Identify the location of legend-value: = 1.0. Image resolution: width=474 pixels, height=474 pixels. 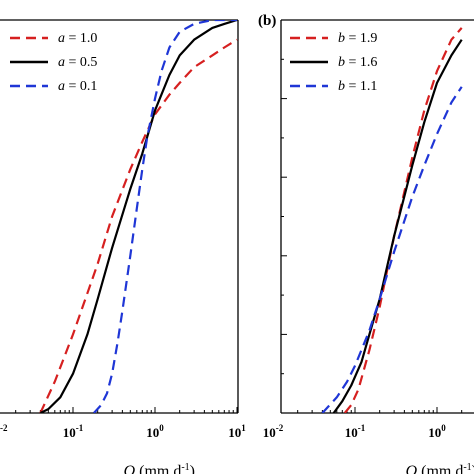
(81, 38).